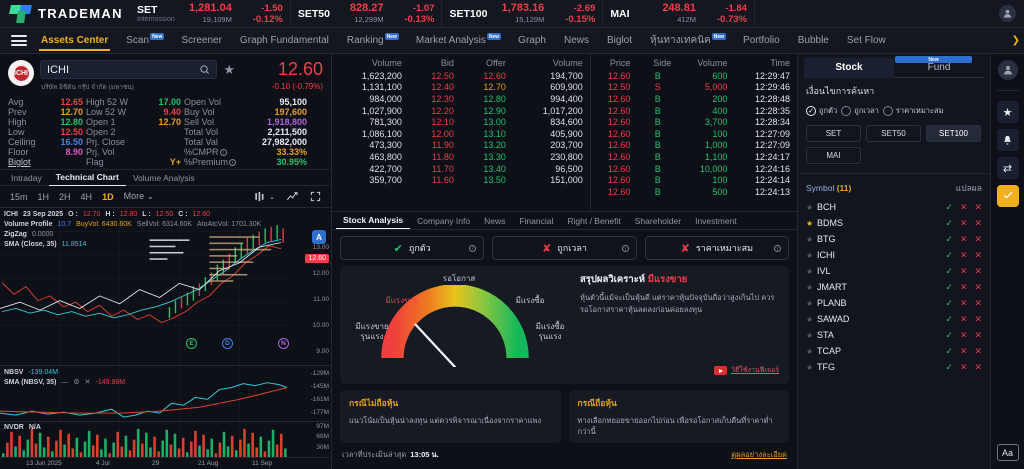 The width and height of the screenshot is (1024, 469). I want to click on index-set100: SET100 1,783.16 -2.69 15,129M -0.15%, so click(523, 14).